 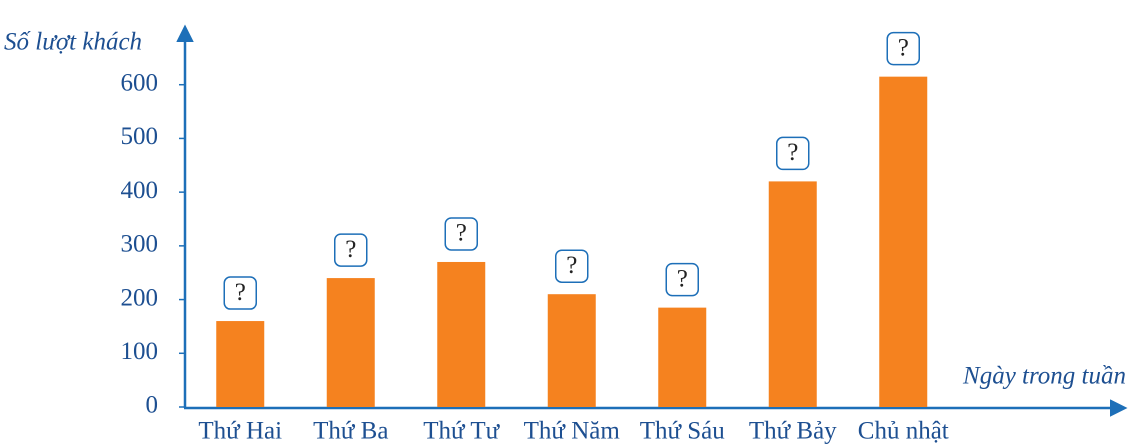 What do you see at coordinates (903, 431) in the screenshot?
I see `x-tick-label: Chủ nhật` at bounding box center [903, 431].